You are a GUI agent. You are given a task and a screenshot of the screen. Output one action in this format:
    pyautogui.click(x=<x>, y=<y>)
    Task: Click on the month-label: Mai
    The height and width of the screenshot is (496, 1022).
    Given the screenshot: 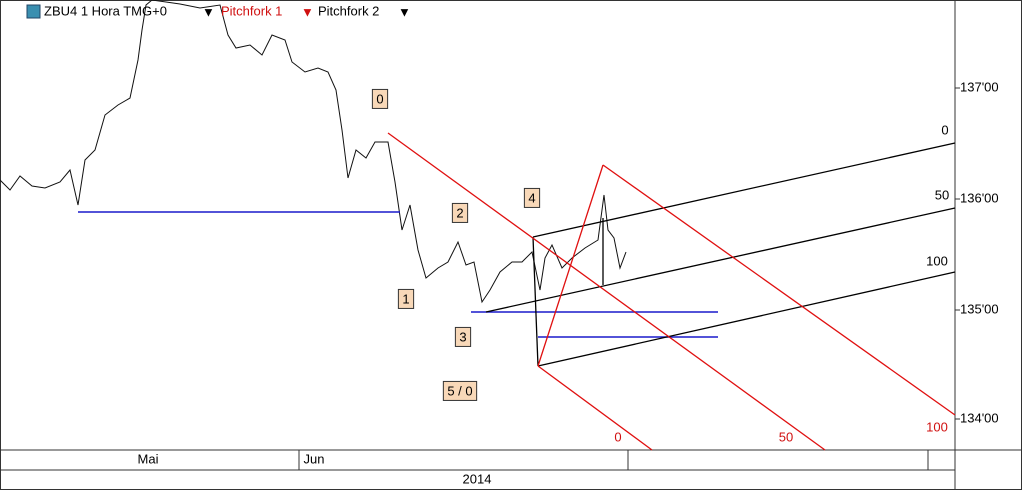 What is the action you would take?
    pyautogui.click(x=148, y=458)
    